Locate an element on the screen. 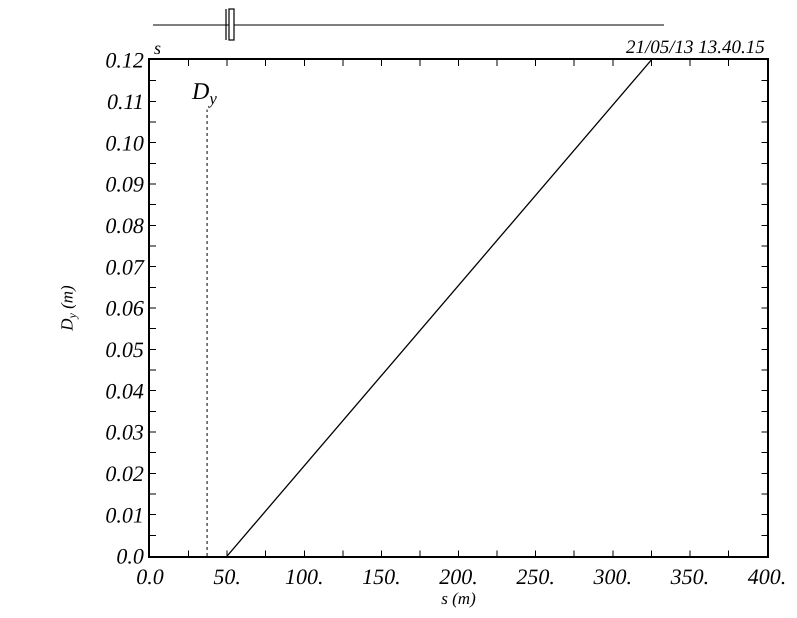  y-tick-label: 0.04 is located at coordinates (124, 391).